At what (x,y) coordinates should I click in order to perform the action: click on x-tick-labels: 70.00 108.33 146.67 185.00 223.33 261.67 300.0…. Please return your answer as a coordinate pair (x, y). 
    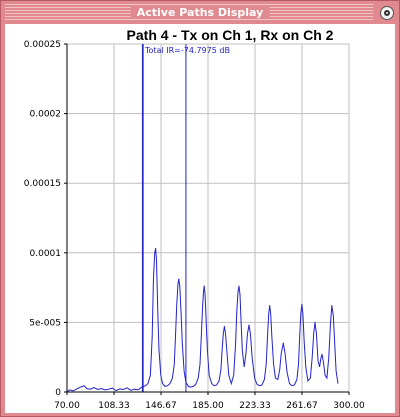
    Looking at the image, I should click on (209, 406).